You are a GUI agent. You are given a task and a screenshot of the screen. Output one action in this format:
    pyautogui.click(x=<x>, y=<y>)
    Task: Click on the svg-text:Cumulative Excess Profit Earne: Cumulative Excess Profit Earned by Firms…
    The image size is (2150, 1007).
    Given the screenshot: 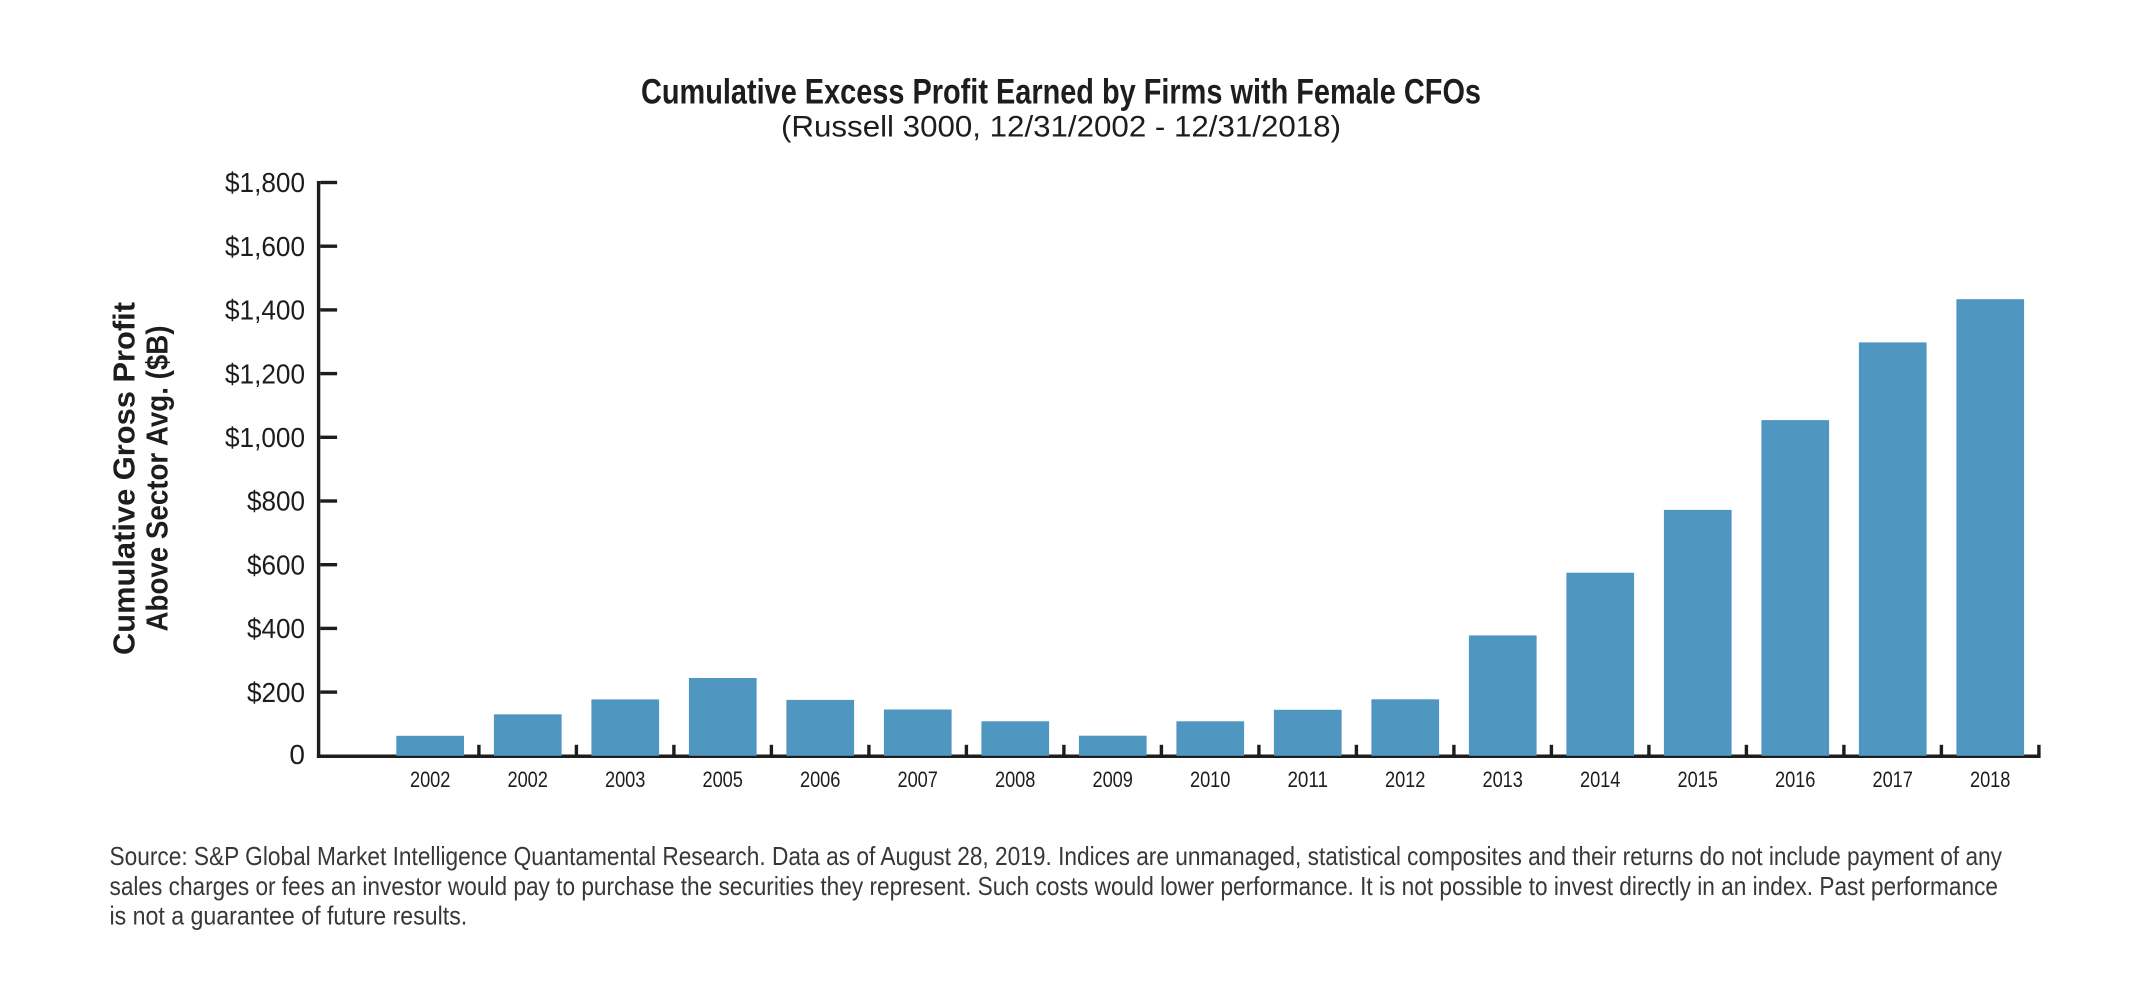 What is the action you would take?
    pyautogui.click(x=1061, y=92)
    